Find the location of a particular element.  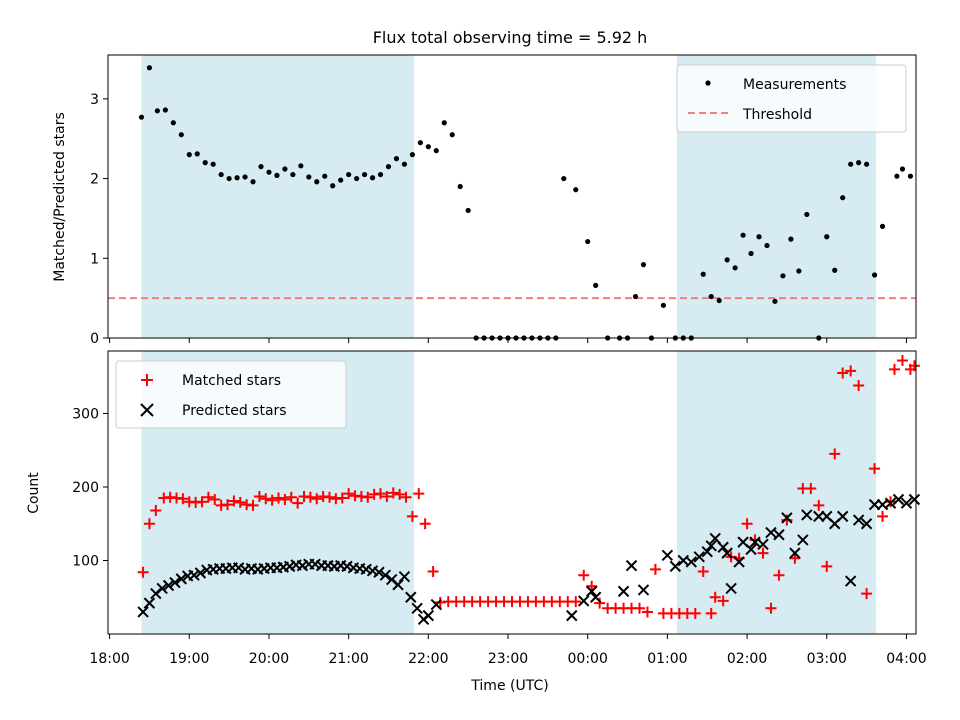

legend-predicted-label: Predicted stars is located at coordinates (234, 411).